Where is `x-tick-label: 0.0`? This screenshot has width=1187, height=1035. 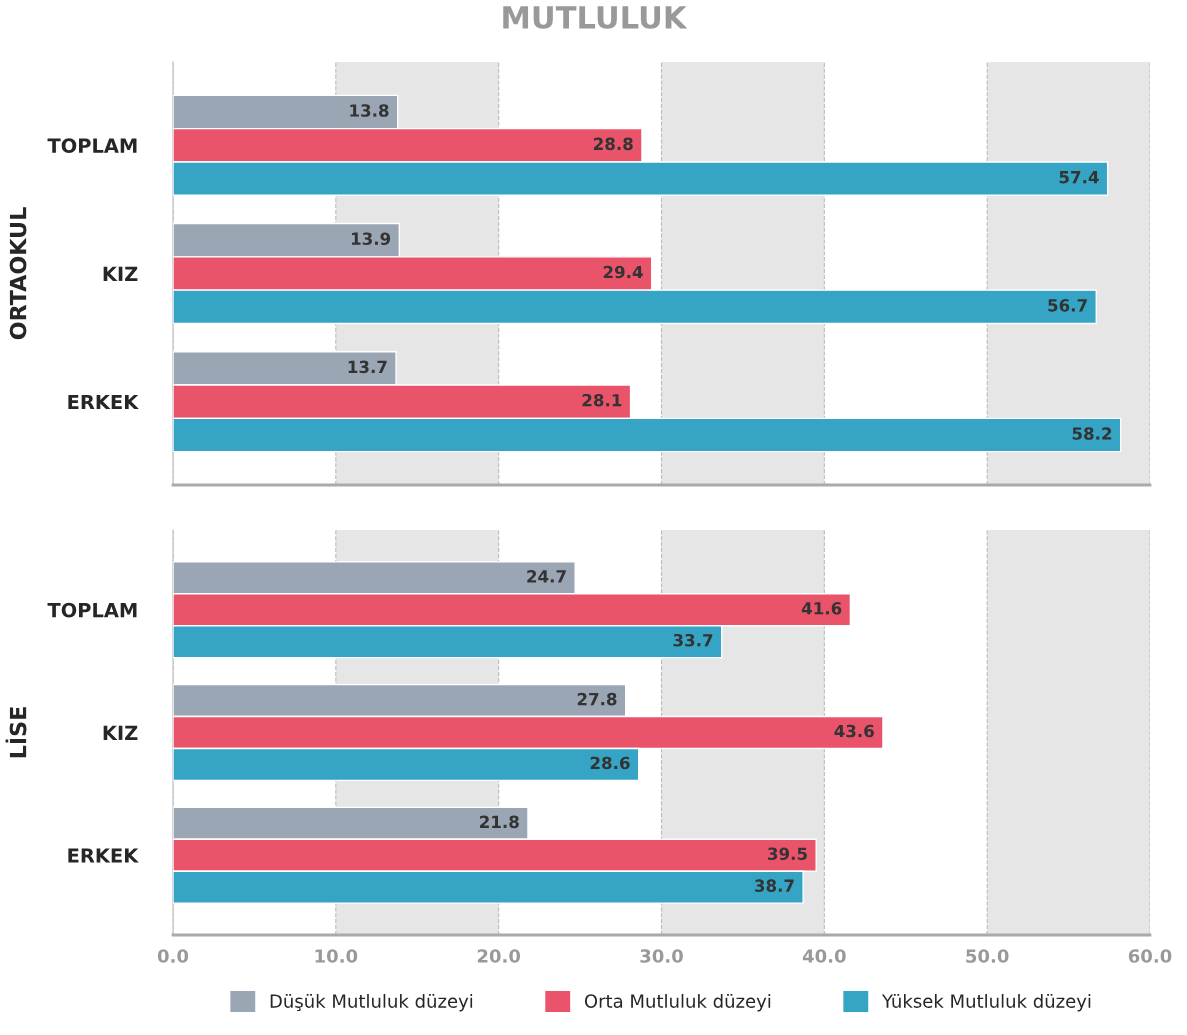 x-tick-label: 0.0 is located at coordinates (173, 956).